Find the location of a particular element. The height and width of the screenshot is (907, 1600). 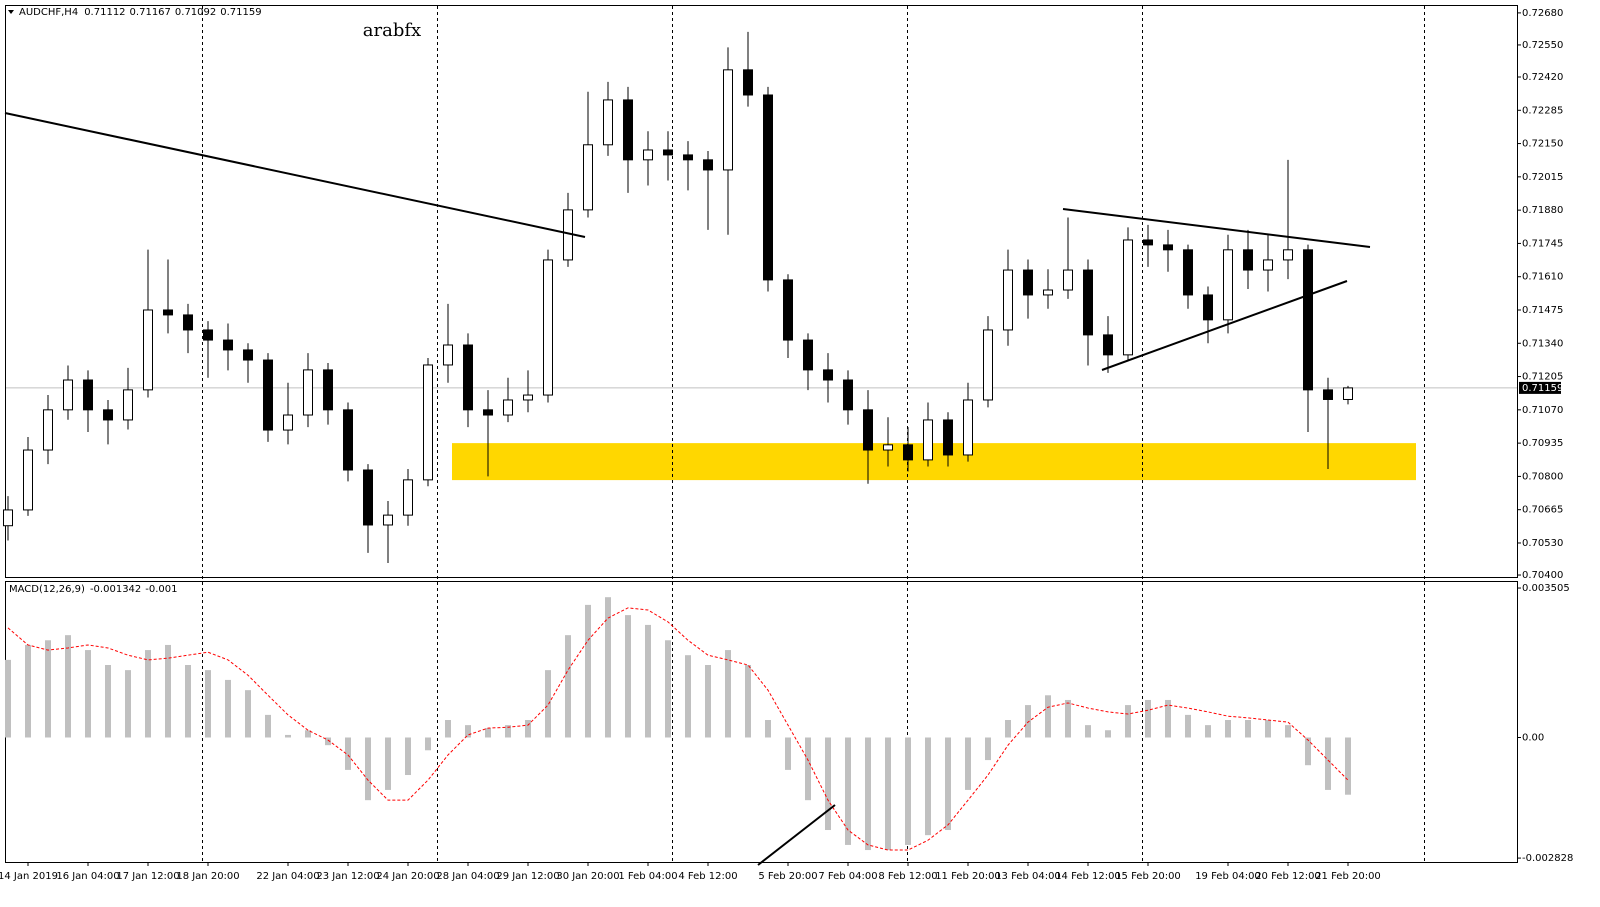

macd-value: -0.001342 is located at coordinates (115, 589).